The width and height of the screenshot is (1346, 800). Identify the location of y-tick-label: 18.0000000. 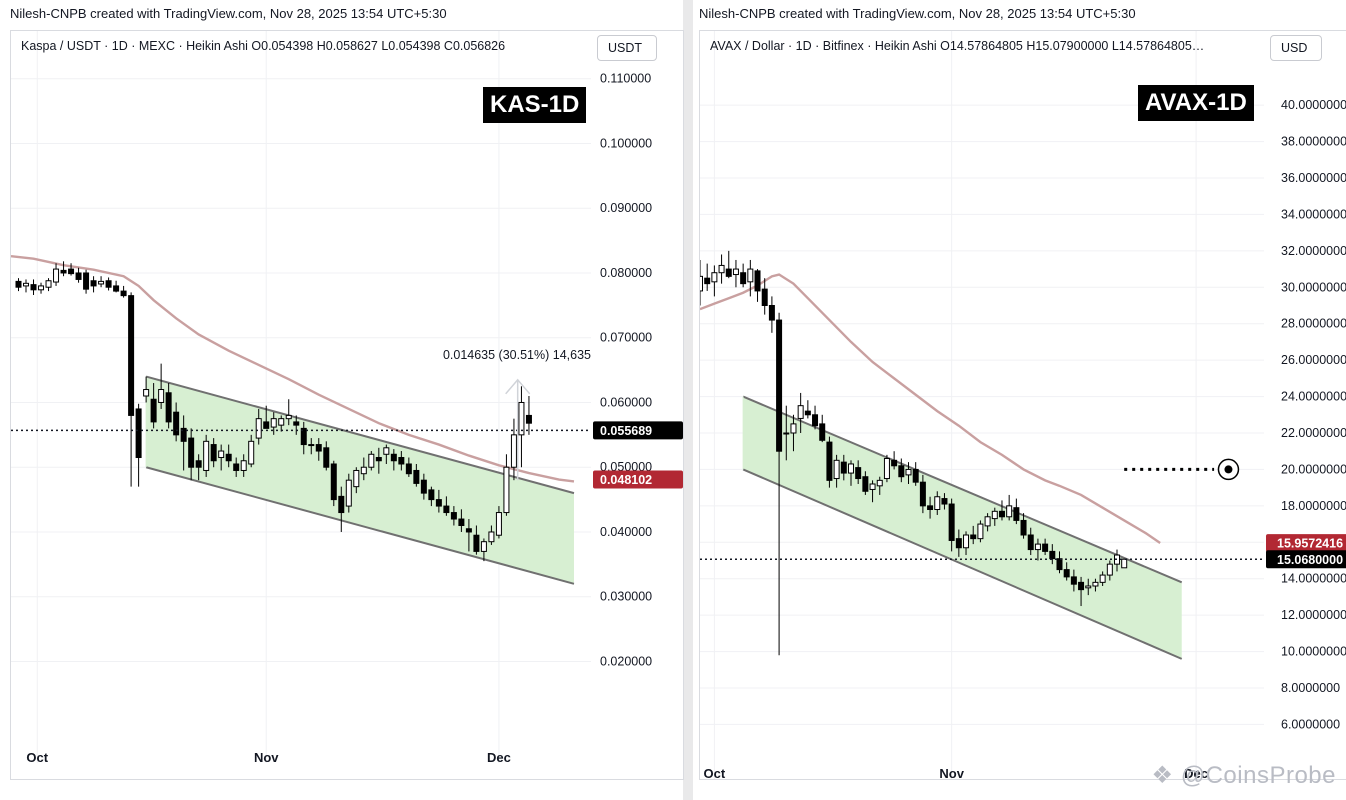
(1313, 506).